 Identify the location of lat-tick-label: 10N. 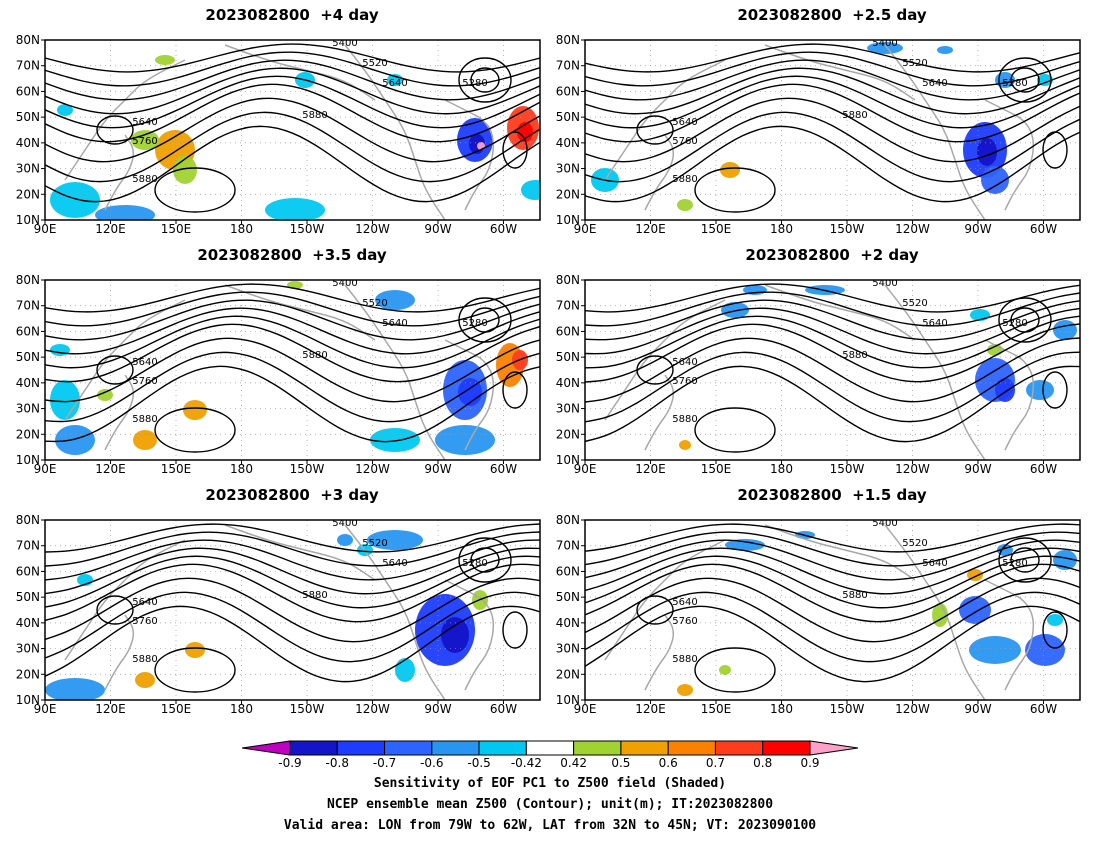
(568, 700).